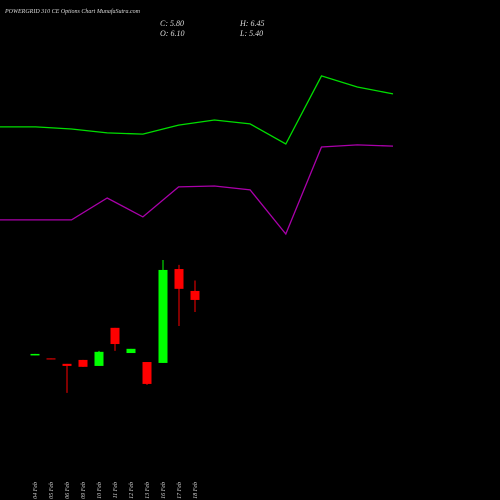 This screenshot has width=500, height=500. Describe the element at coordinates (172, 33) in the screenshot. I see `header-open: O: 6.10` at that location.